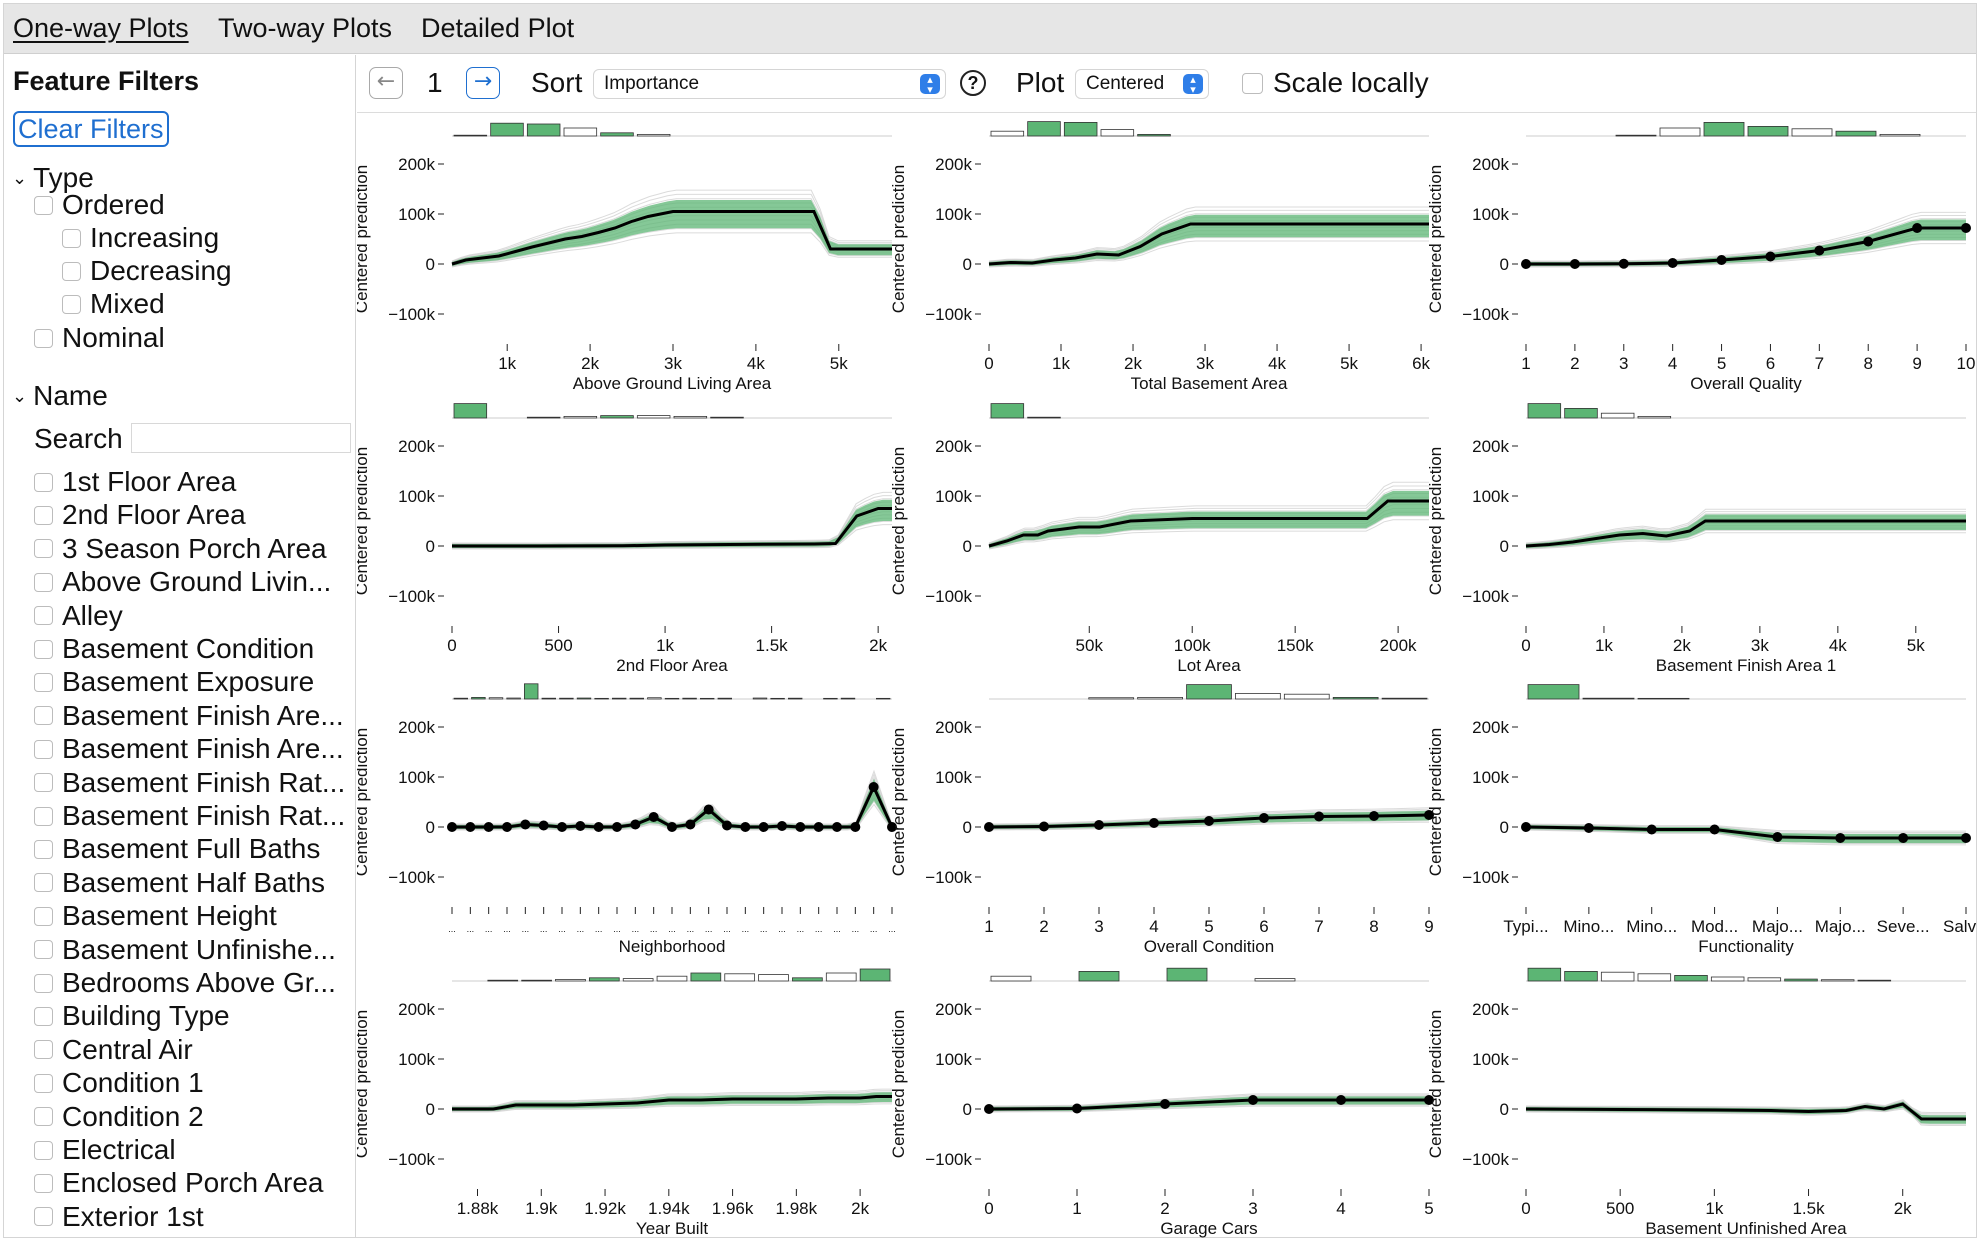  Describe the element at coordinates (174, 649) in the screenshot. I see `name-filter-item: Basement Condition` at that location.